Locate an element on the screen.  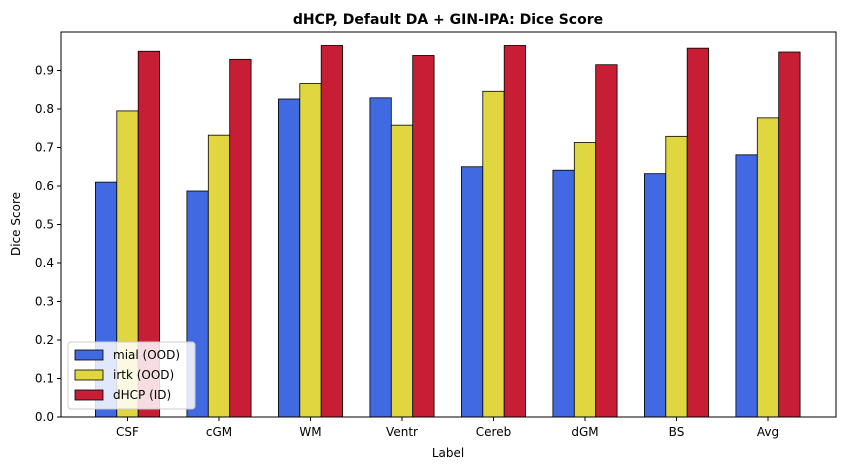
legend-label: dHCP (ID) is located at coordinates (142, 395).